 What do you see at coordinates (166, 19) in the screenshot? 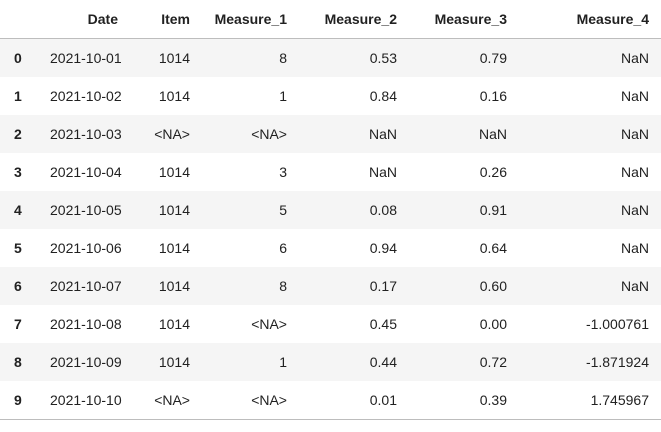
I see `column-header-item: Item` at bounding box center [166, 19].